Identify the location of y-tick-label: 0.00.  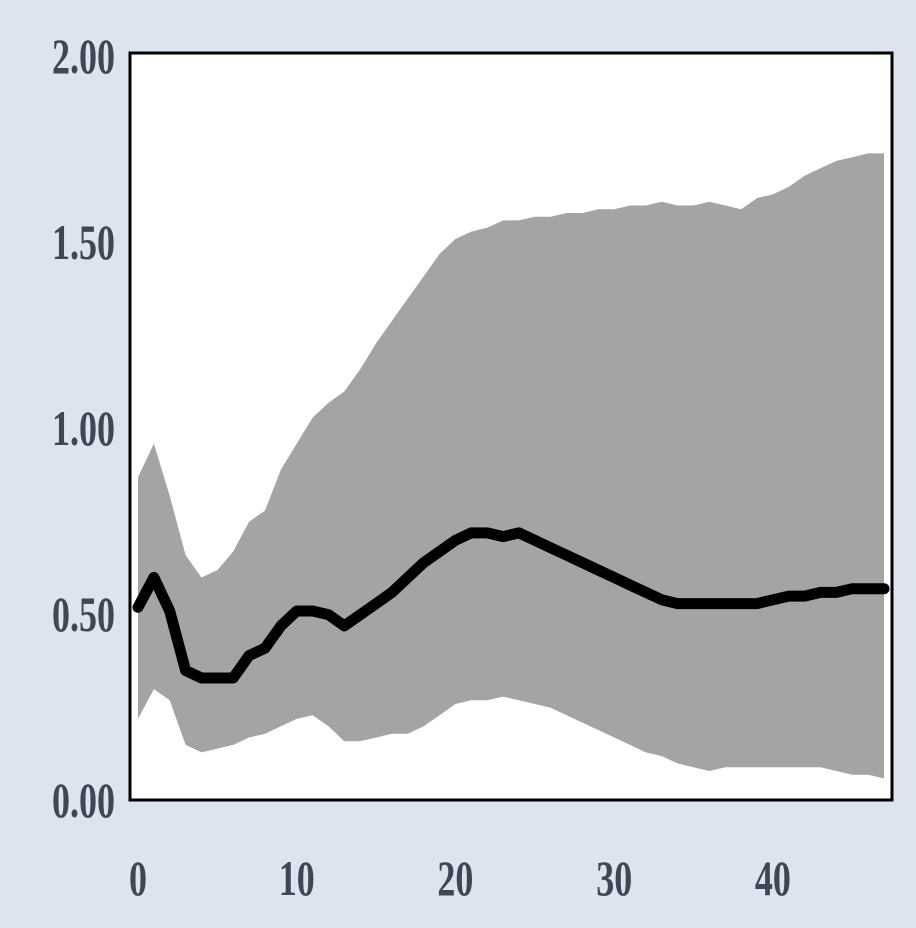
(83, 800).